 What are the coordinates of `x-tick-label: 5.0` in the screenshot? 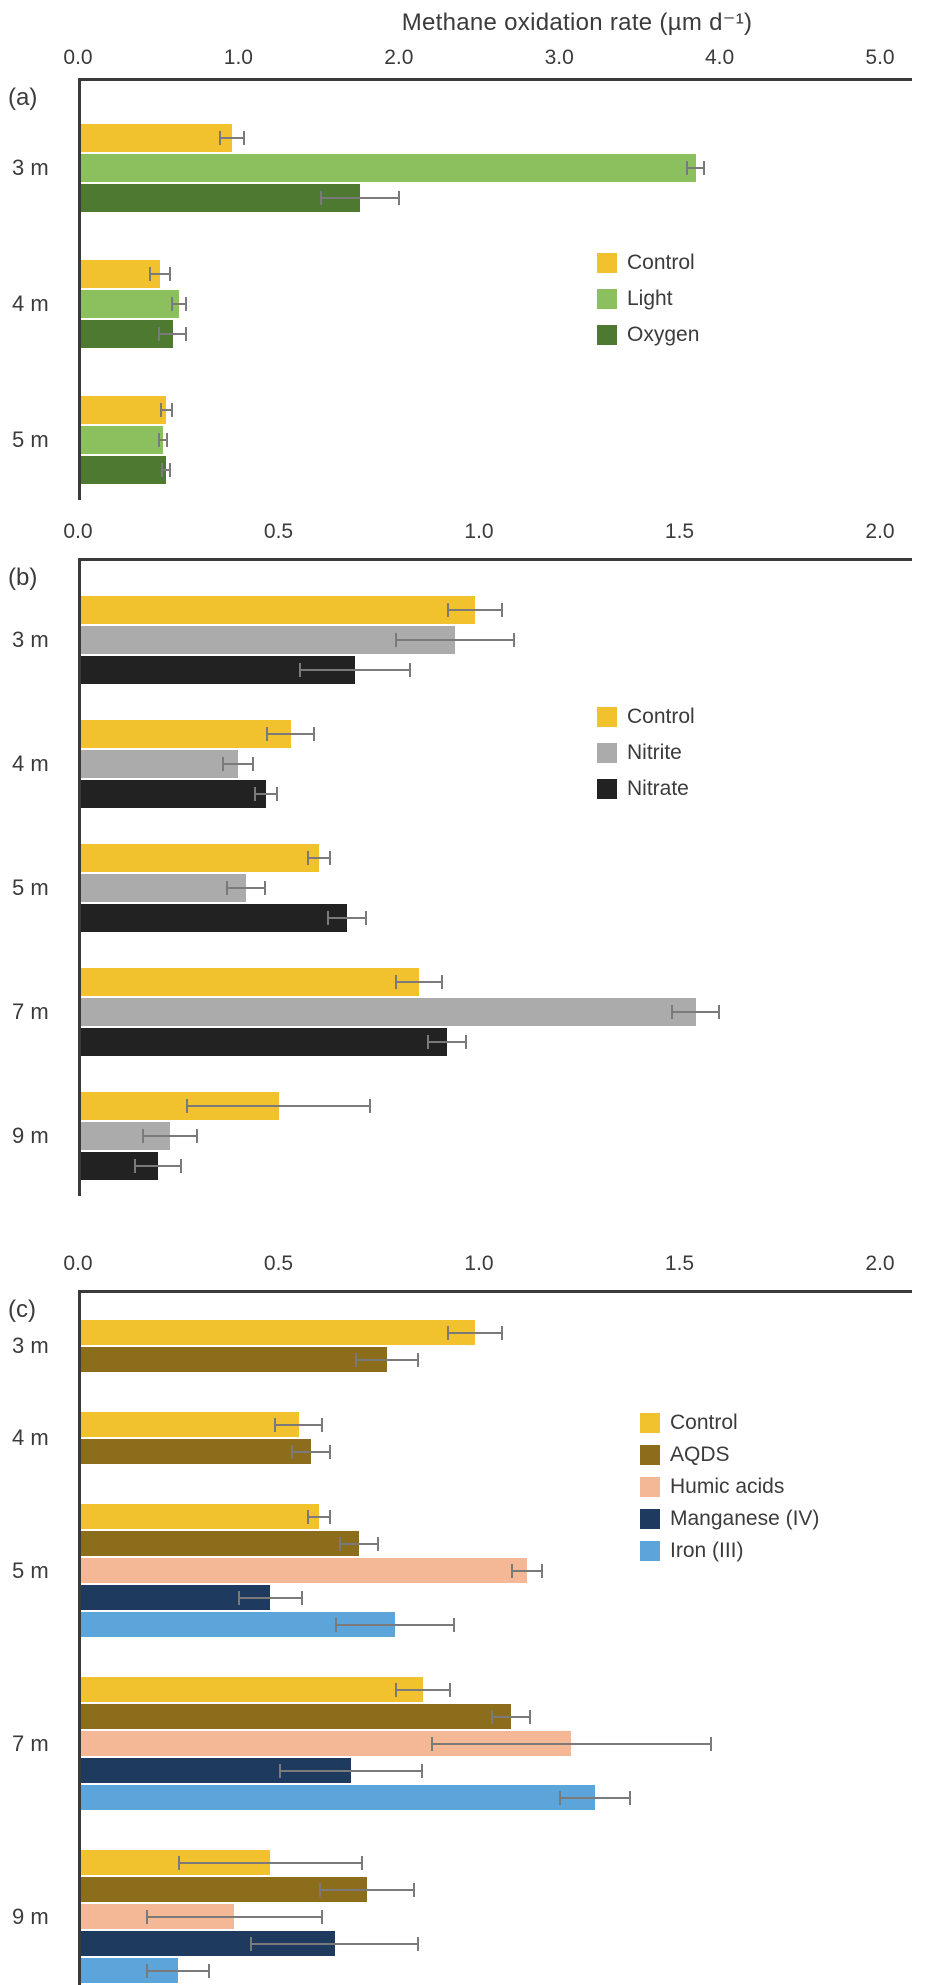 It's located at (880, 57).